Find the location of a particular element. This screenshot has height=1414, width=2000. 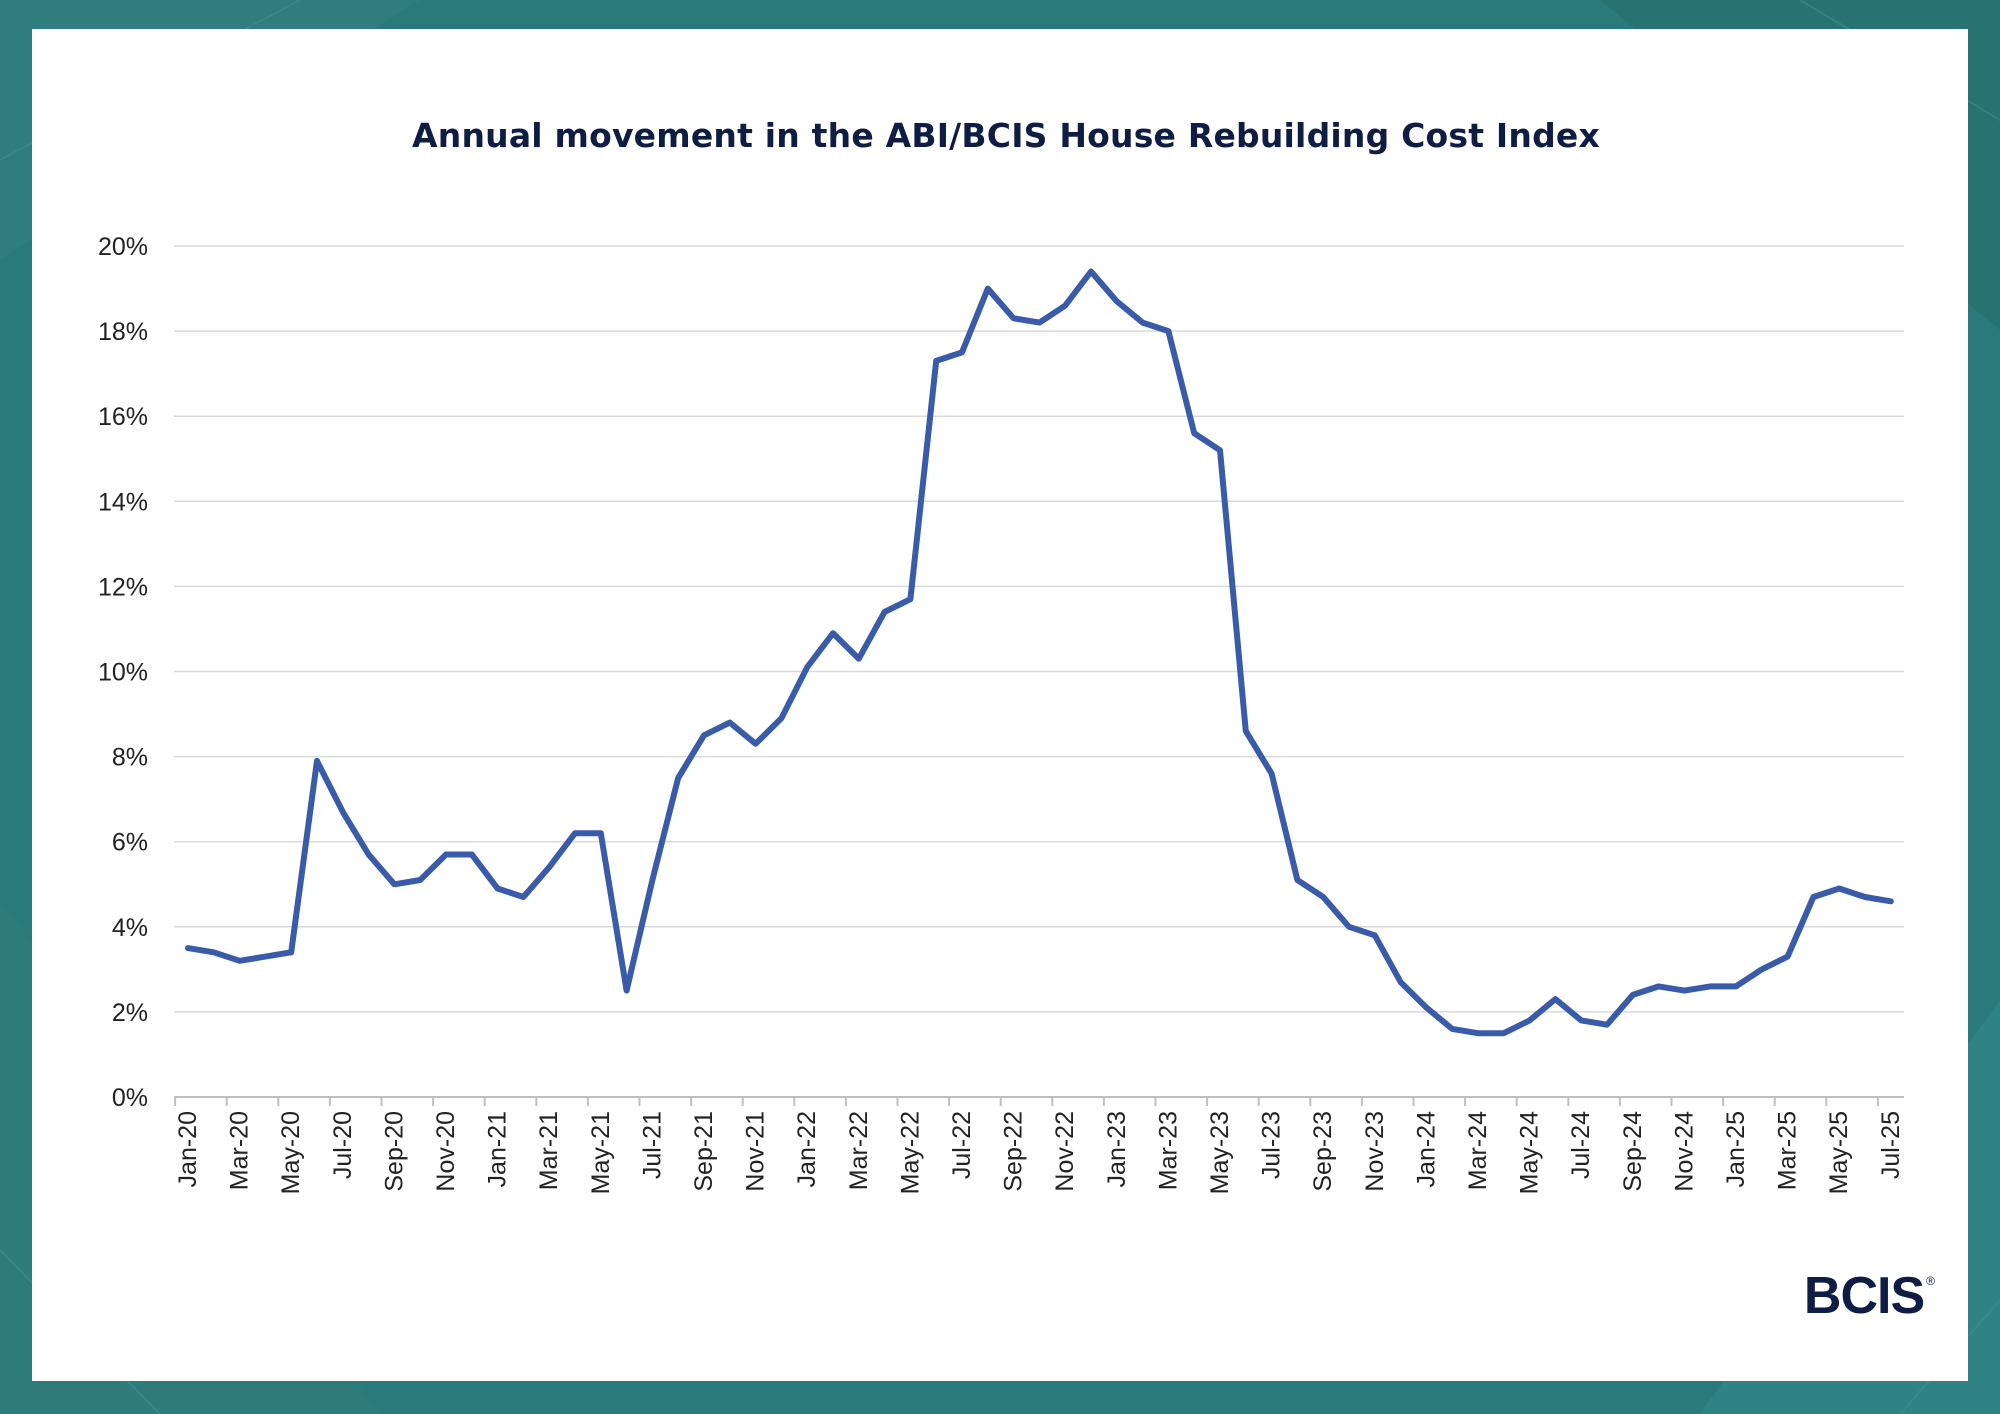

x-tick-label: Jul-24 is located at coordinates (1581, 1145).